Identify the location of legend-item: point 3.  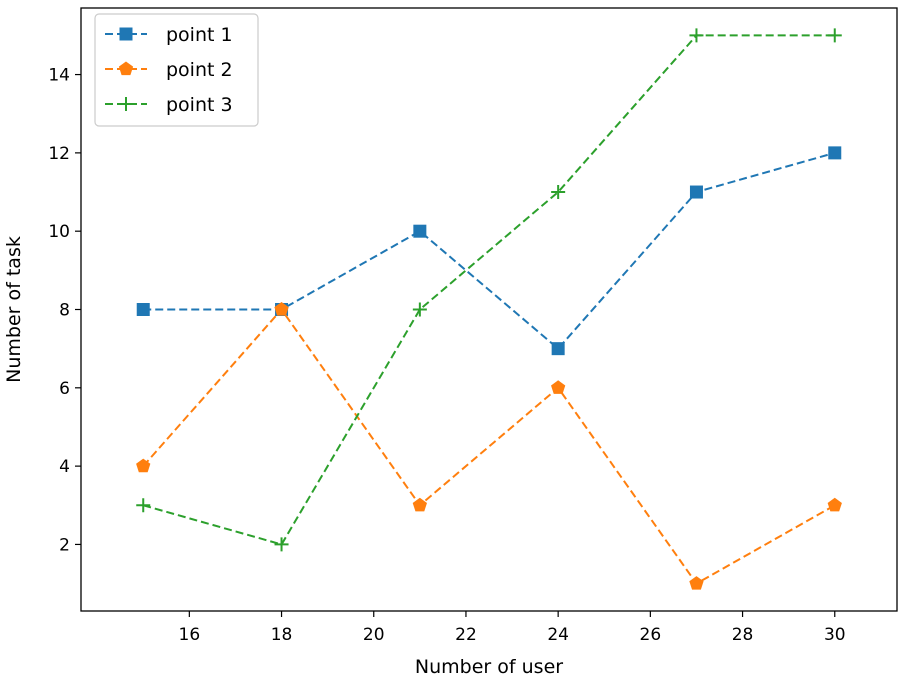
(169, 105).